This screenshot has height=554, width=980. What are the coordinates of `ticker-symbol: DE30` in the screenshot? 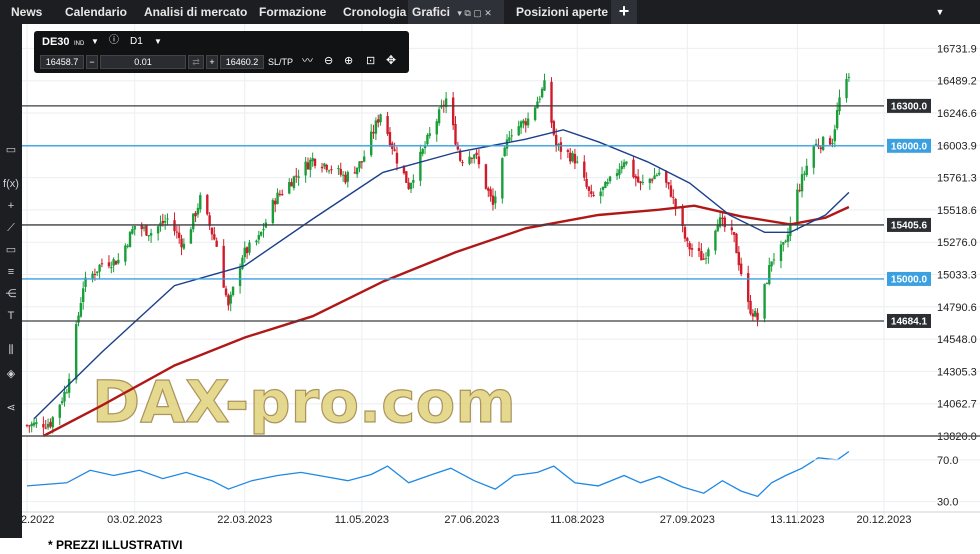 It's located at (56, 42).